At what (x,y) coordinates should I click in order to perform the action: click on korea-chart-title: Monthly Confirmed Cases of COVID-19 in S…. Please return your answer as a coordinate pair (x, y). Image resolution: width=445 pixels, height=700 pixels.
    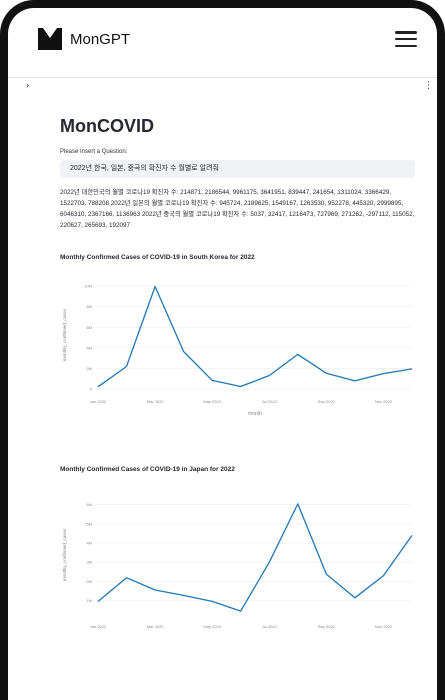
    Looking at the image, I should click on (157, 257).